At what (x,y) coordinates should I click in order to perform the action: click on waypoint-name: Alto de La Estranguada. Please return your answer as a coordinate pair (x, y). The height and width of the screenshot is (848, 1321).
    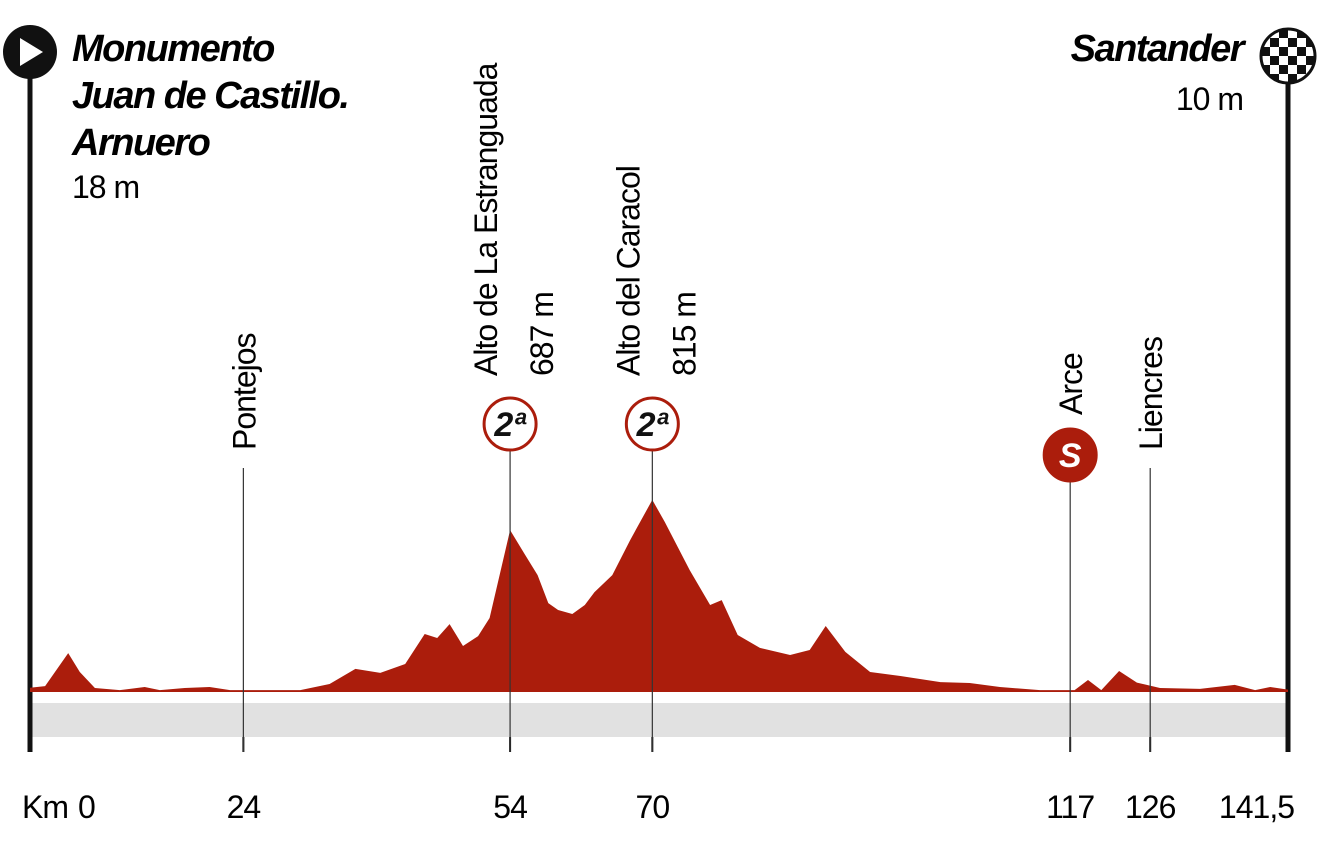
    Looking at the image, I should click on (486, 219).